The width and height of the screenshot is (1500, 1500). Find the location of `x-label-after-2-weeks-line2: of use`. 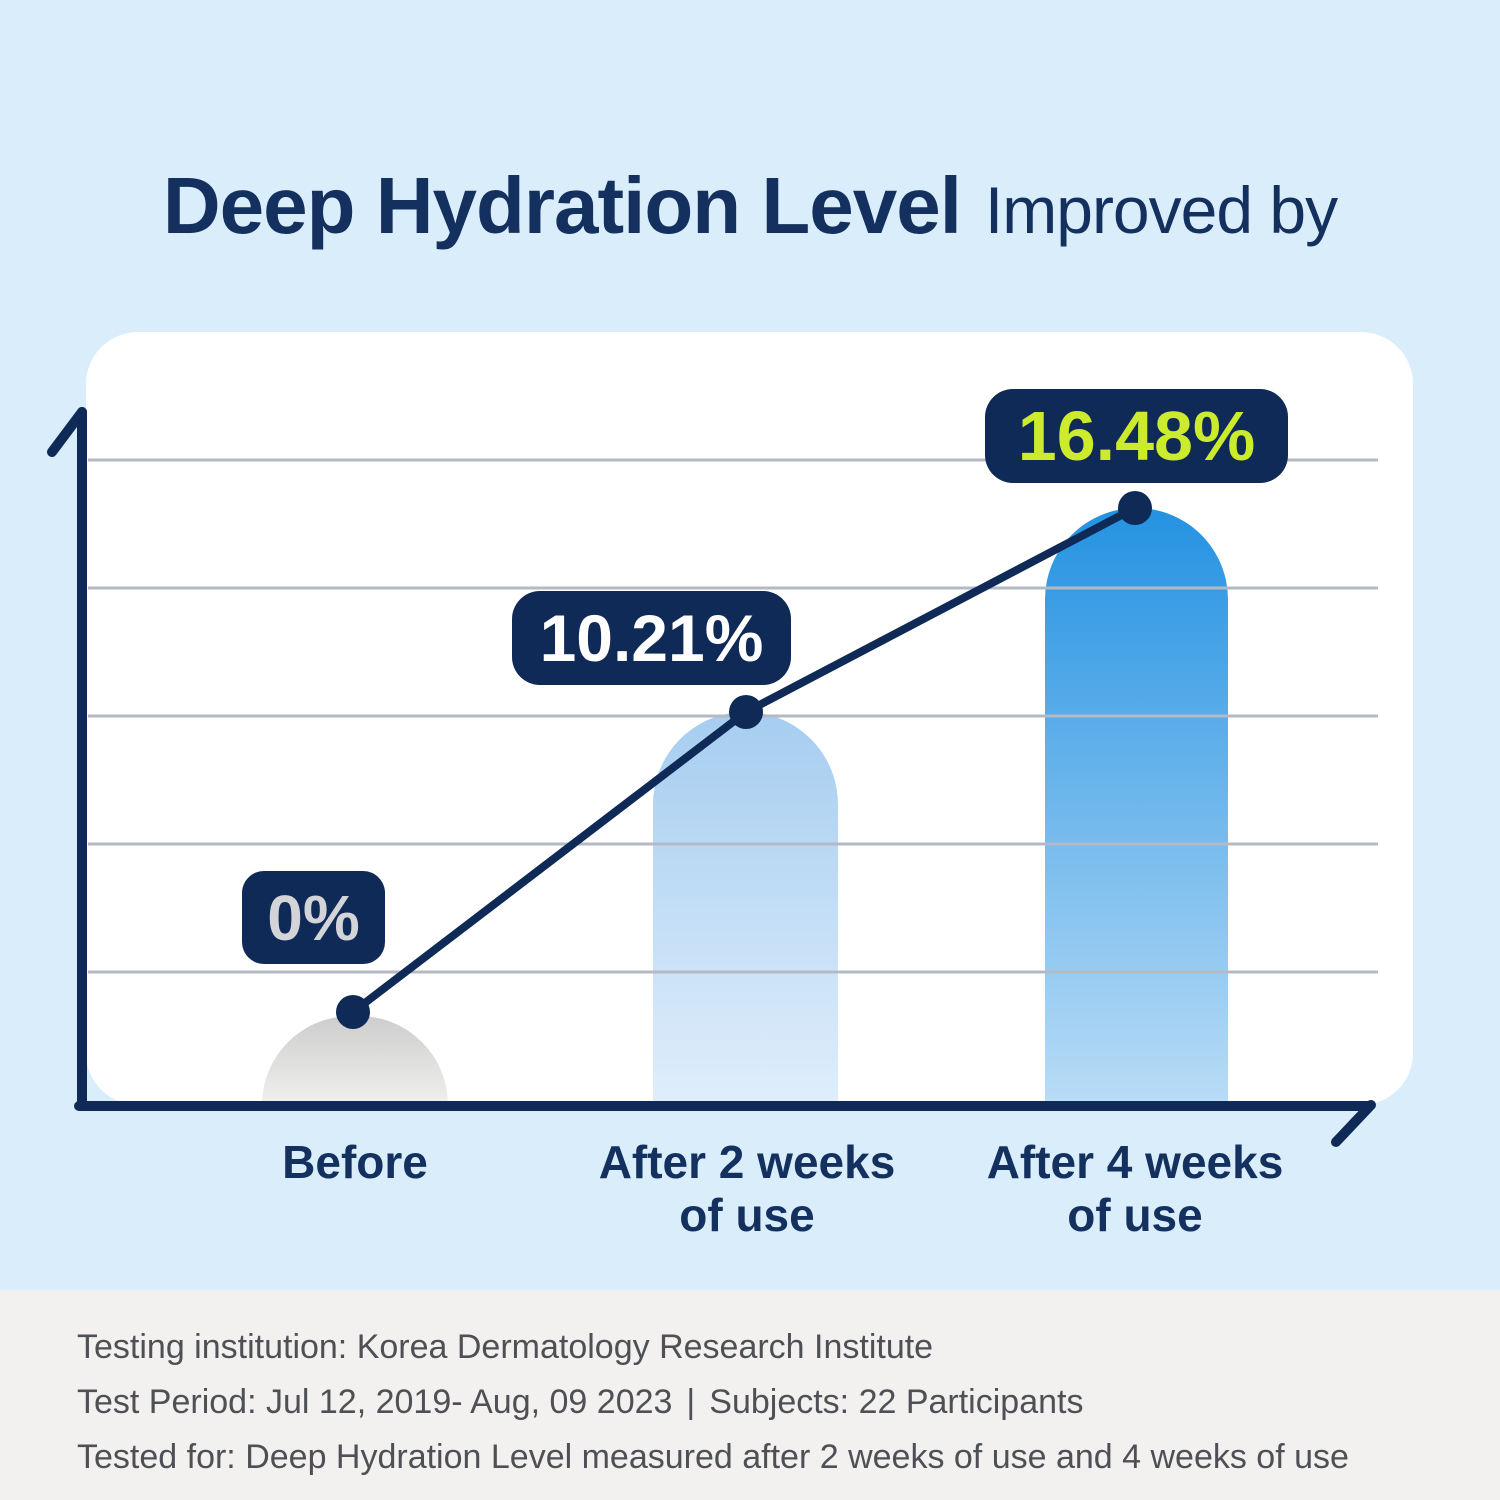

x-label-after-2-weeks-line2: of use is located at coordinates (747, 1215).